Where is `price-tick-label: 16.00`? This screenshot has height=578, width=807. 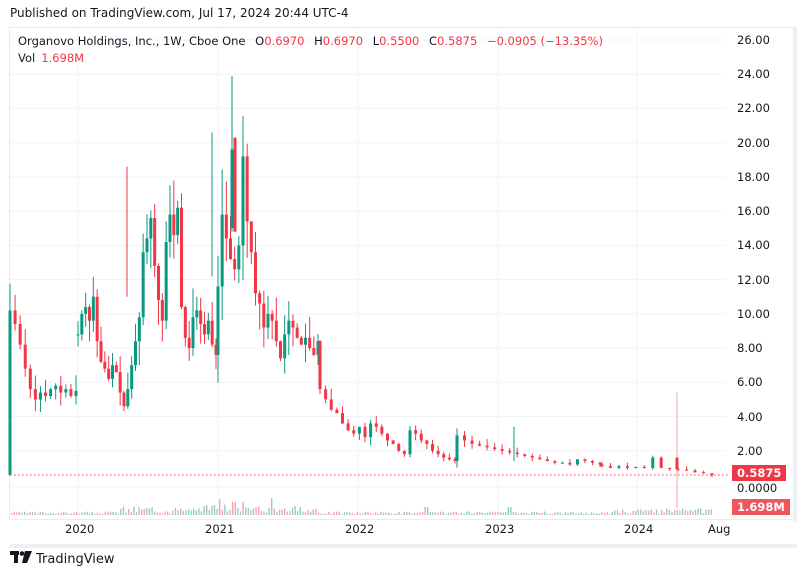
price-tick-label: 16.00 is located at coordinates (753, 211).